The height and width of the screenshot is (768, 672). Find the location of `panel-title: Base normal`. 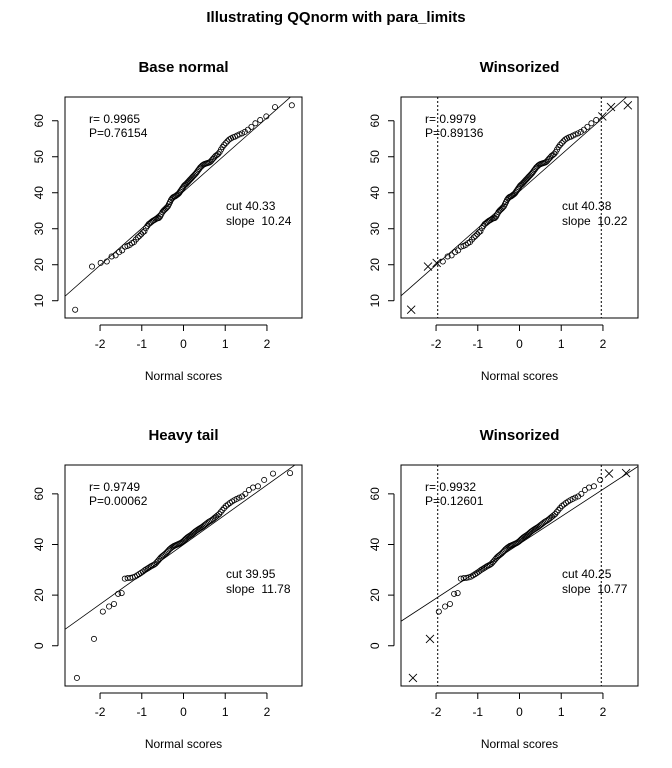

panel-title: Base normal is located at coordinates (183, 67).